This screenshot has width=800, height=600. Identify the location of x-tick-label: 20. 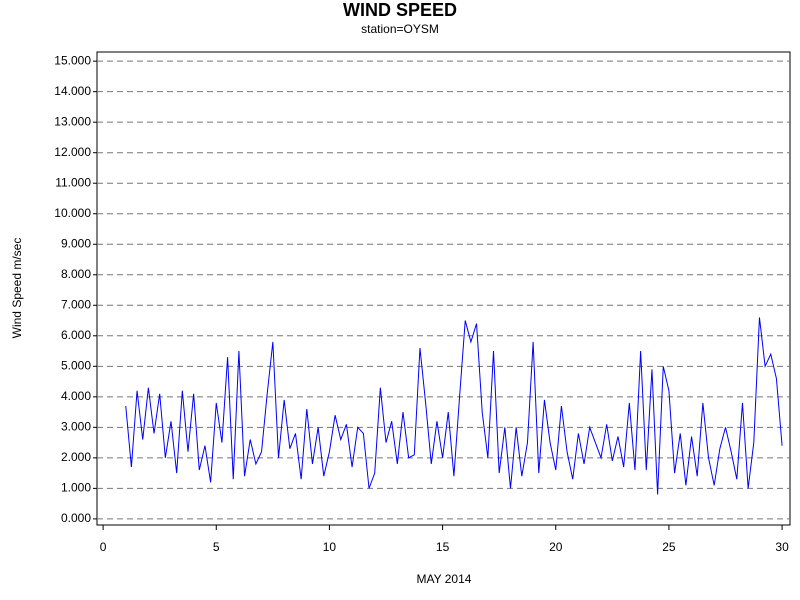
(556, 547).